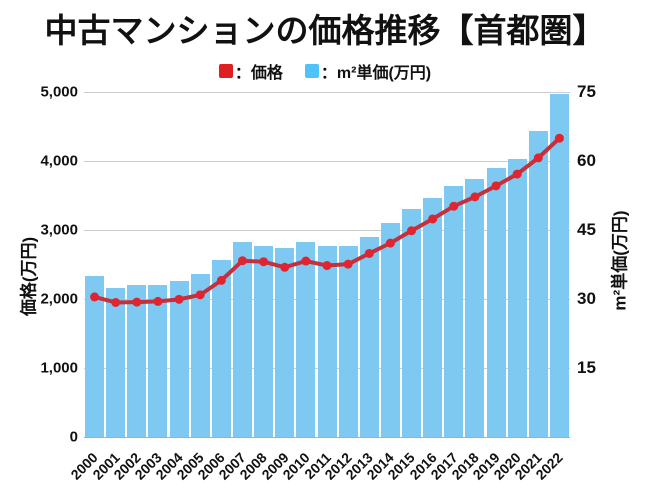  I want to click on unit-bar-2013, so click(369, 336).